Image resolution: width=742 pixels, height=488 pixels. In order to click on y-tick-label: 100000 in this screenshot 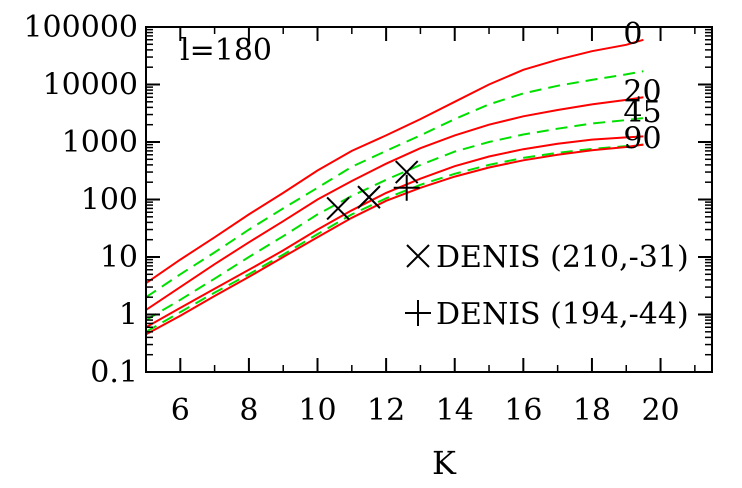, I will do `click(80, 27)`.